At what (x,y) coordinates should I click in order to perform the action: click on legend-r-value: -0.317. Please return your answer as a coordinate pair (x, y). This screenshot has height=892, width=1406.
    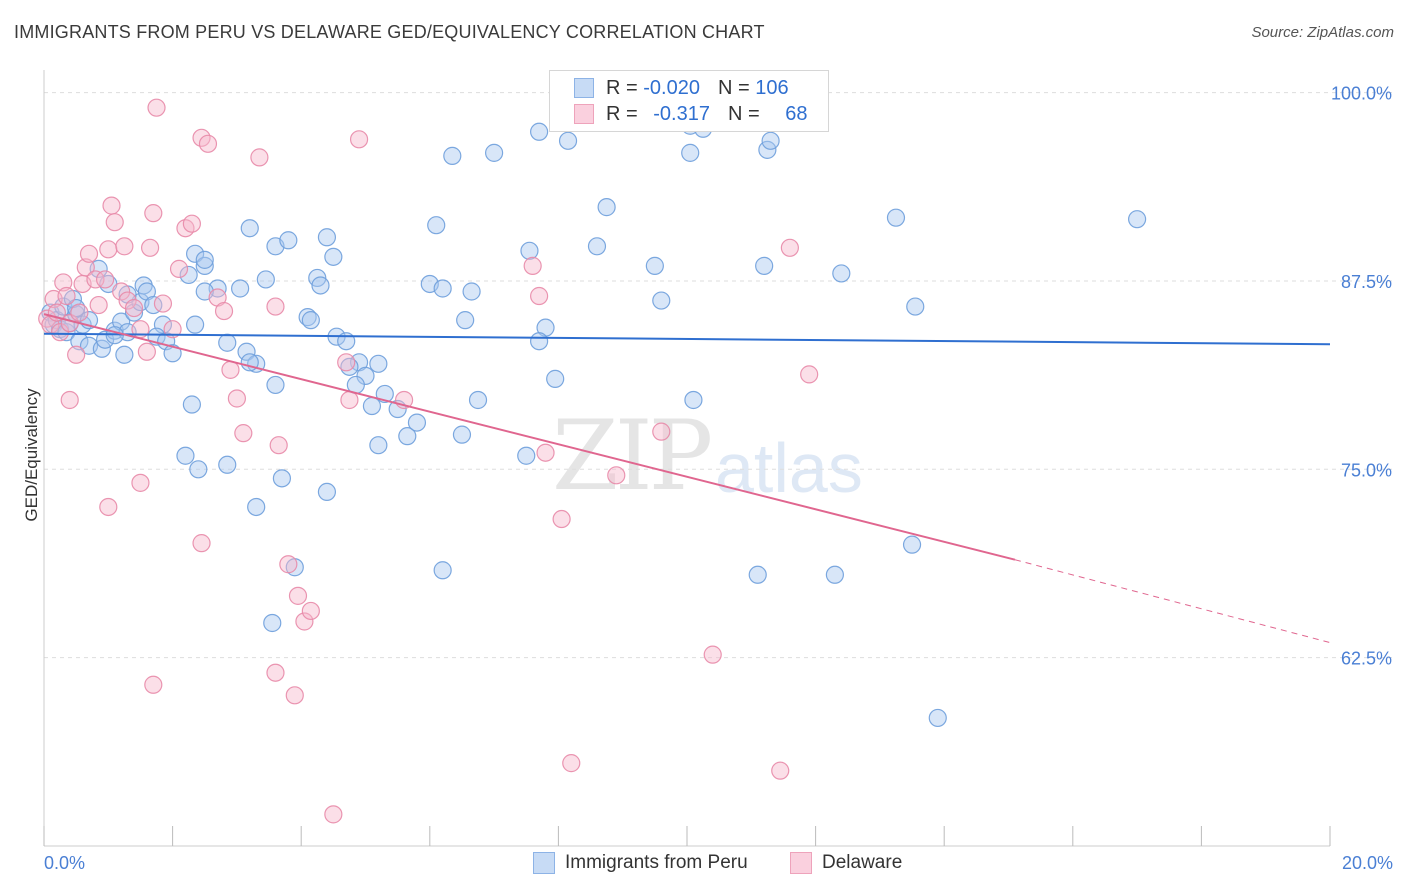
    Looking at the image, I should click on (681, 113).